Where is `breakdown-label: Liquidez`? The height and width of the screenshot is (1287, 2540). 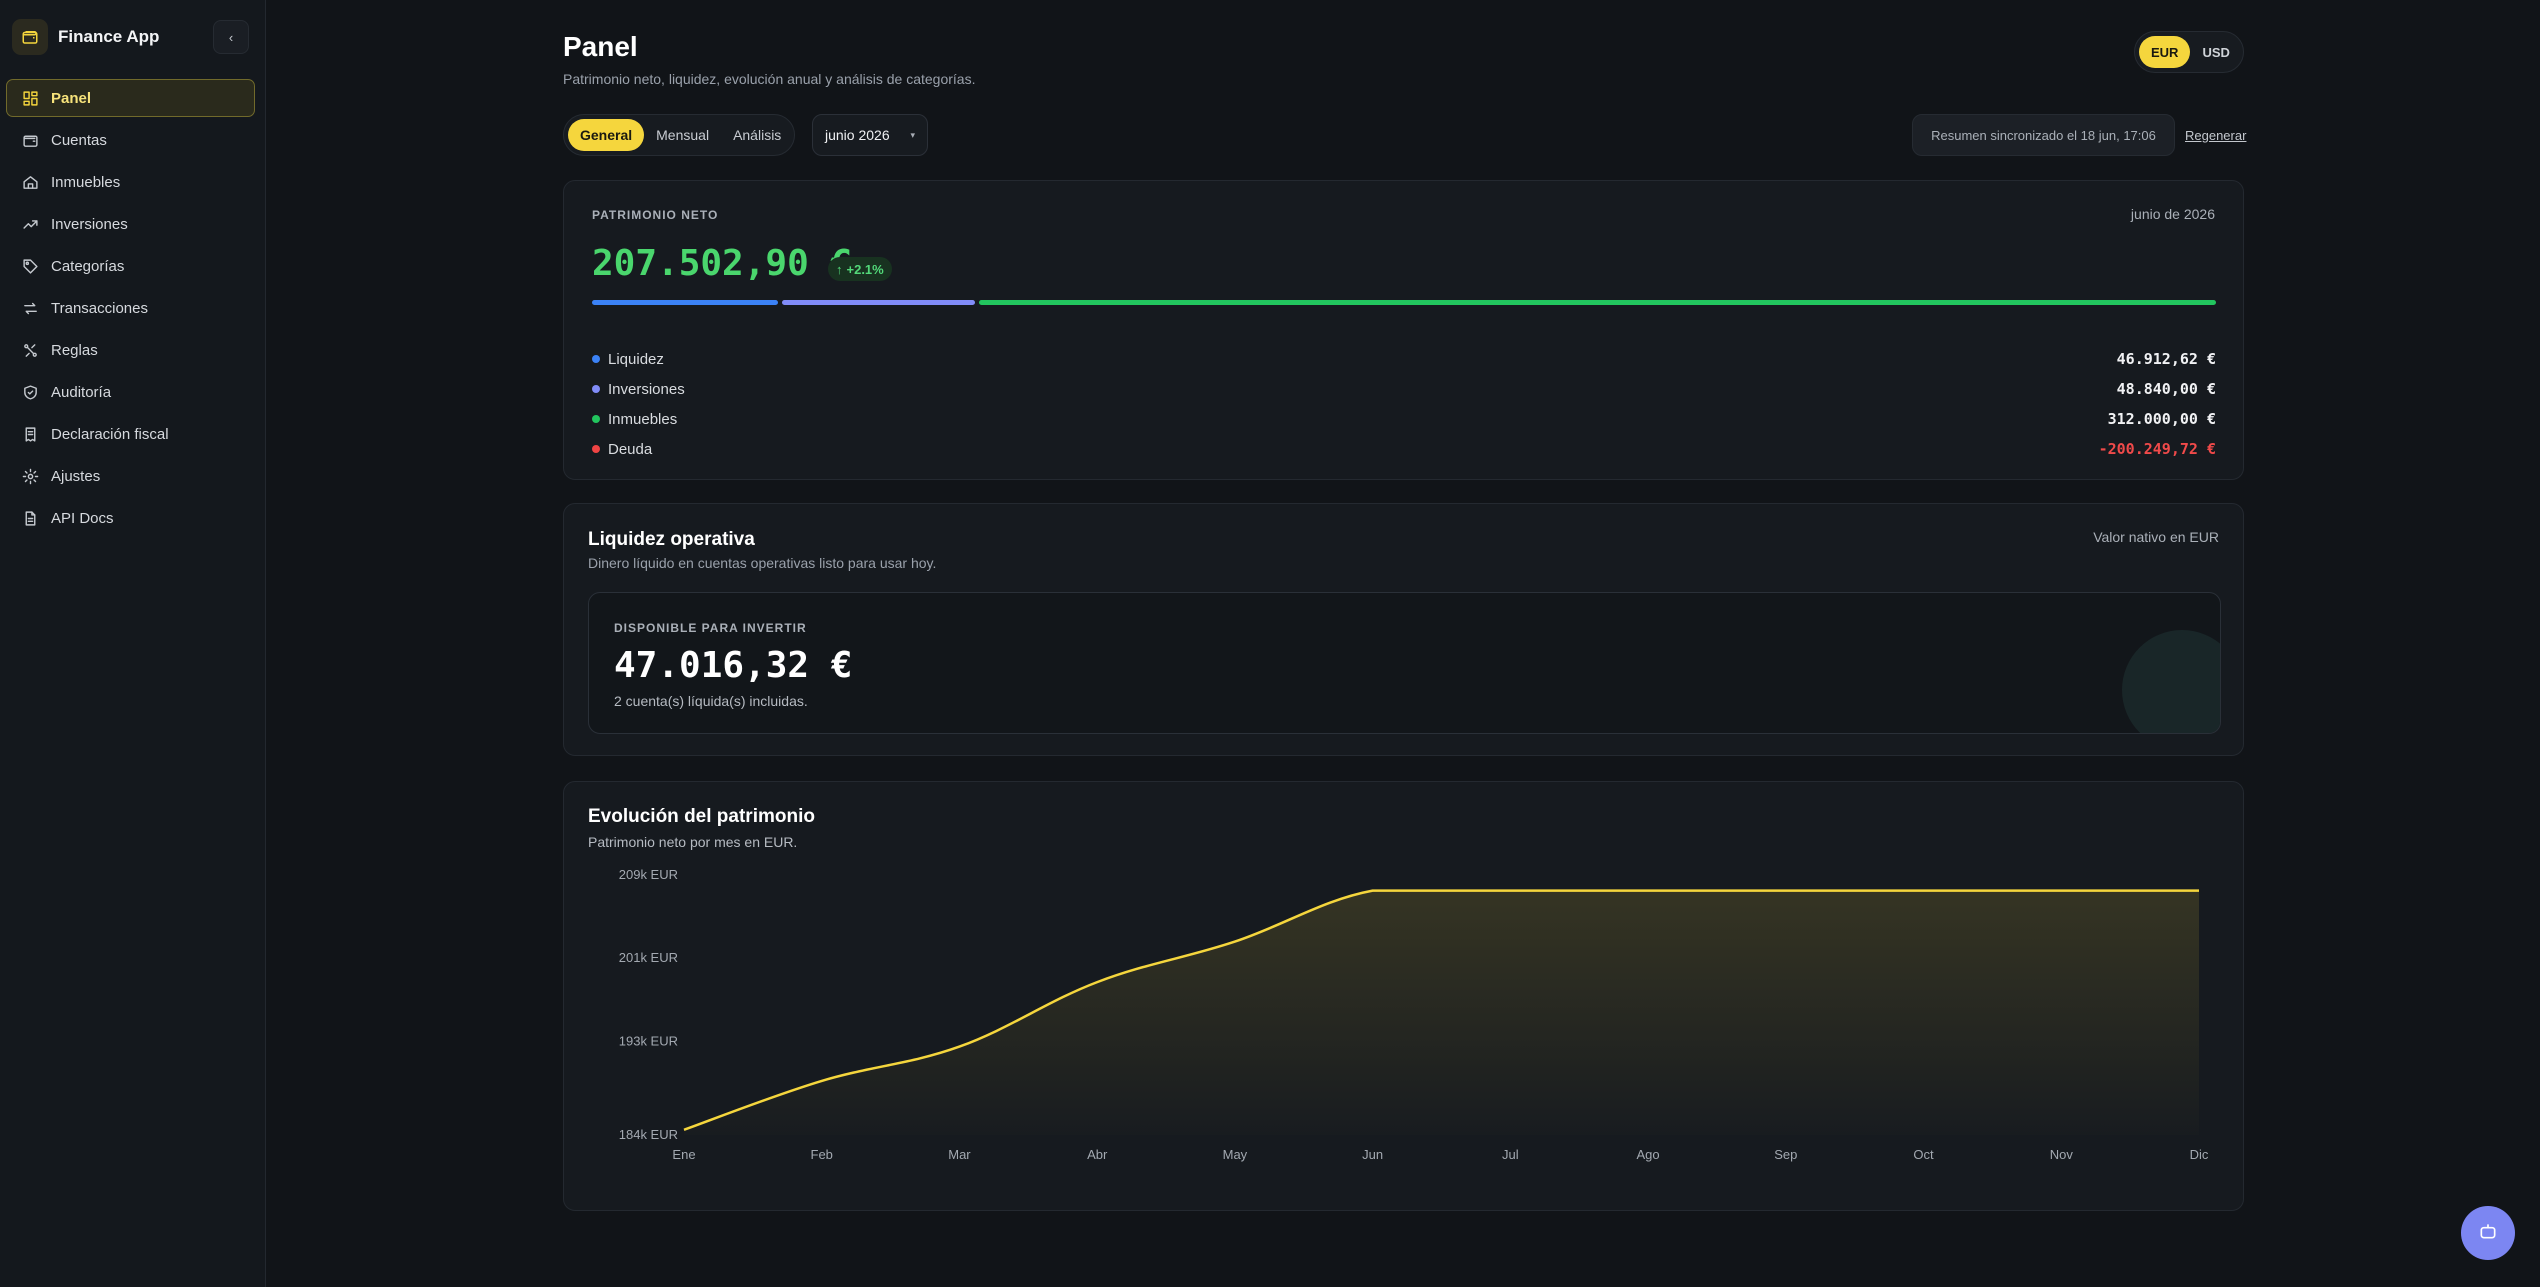 breakdown-label: Liquidez is located at coordinates (636, 359).